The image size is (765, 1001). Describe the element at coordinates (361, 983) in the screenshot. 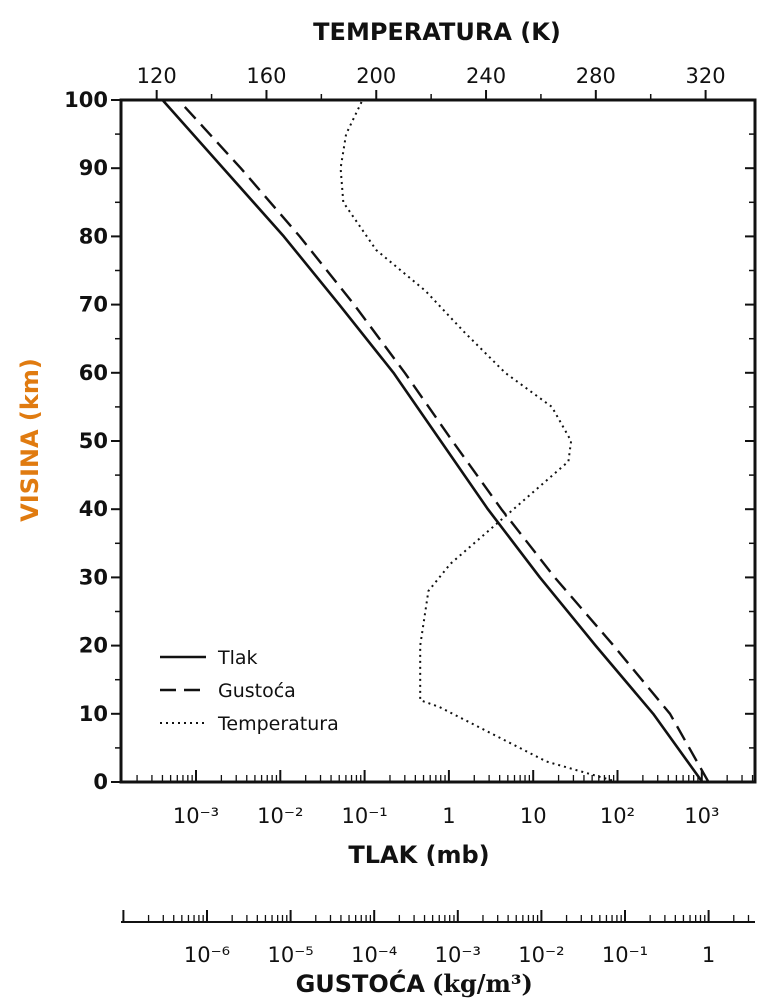

I see `density-axis-title: GUSTOĆA` at that location.